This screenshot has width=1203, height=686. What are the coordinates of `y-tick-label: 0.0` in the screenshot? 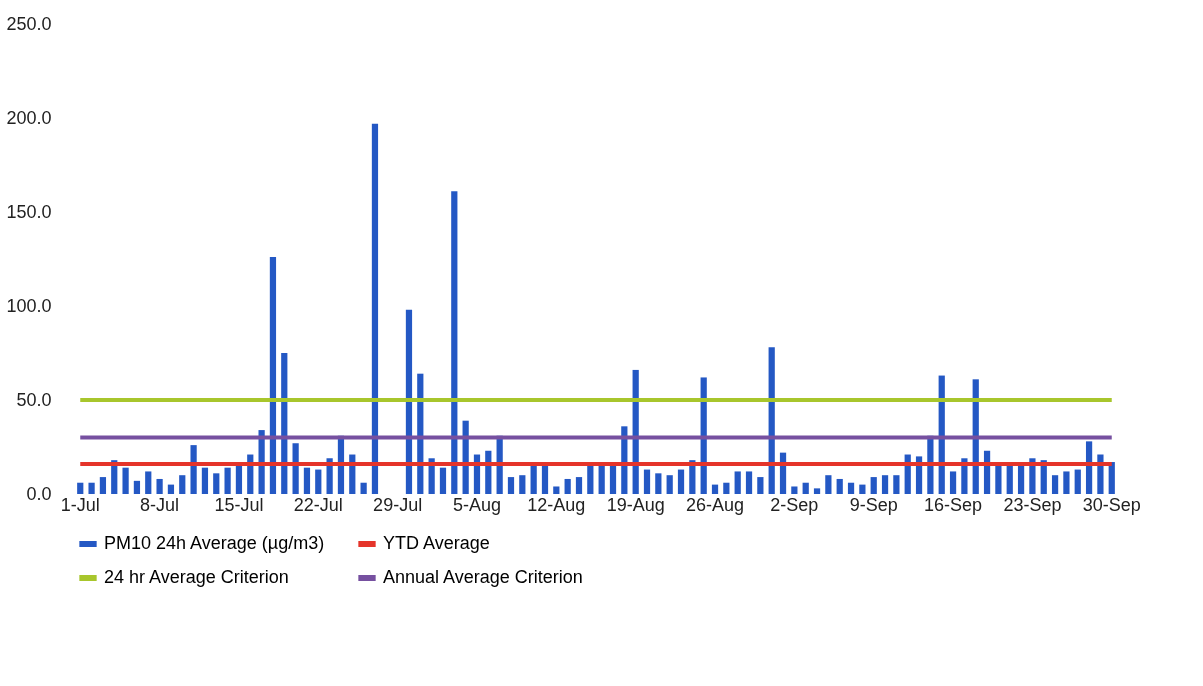 It's located at (39, 493).